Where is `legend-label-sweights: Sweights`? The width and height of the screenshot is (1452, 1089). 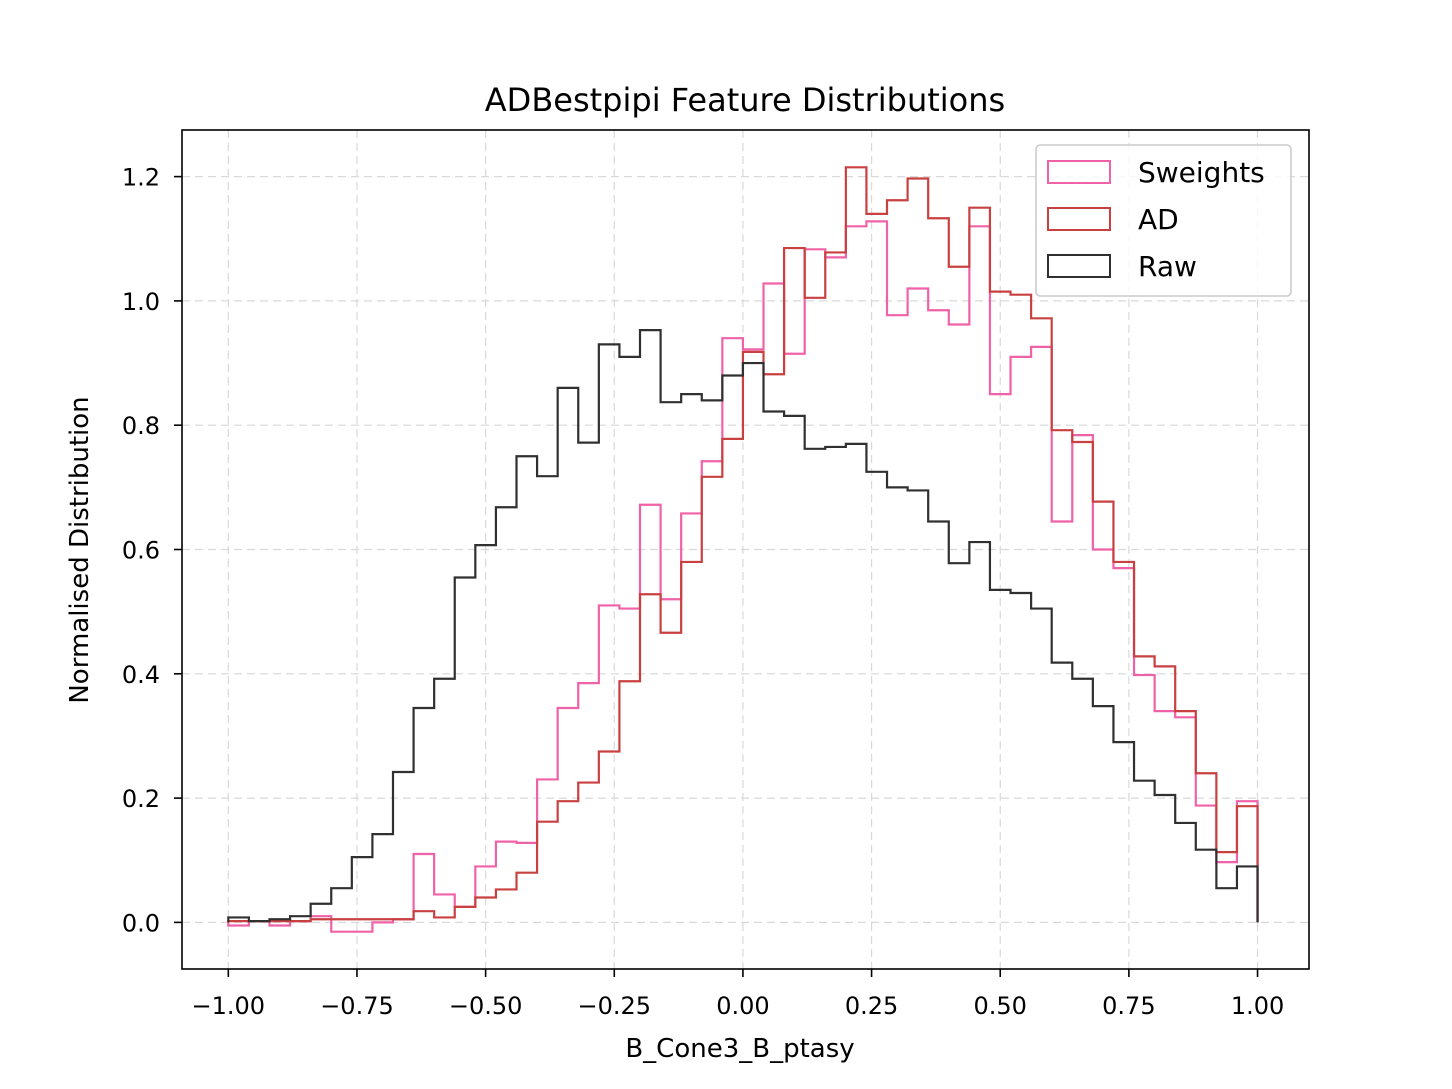 legend-label-sweights: Sweights is located at coordinates (1201, 172).